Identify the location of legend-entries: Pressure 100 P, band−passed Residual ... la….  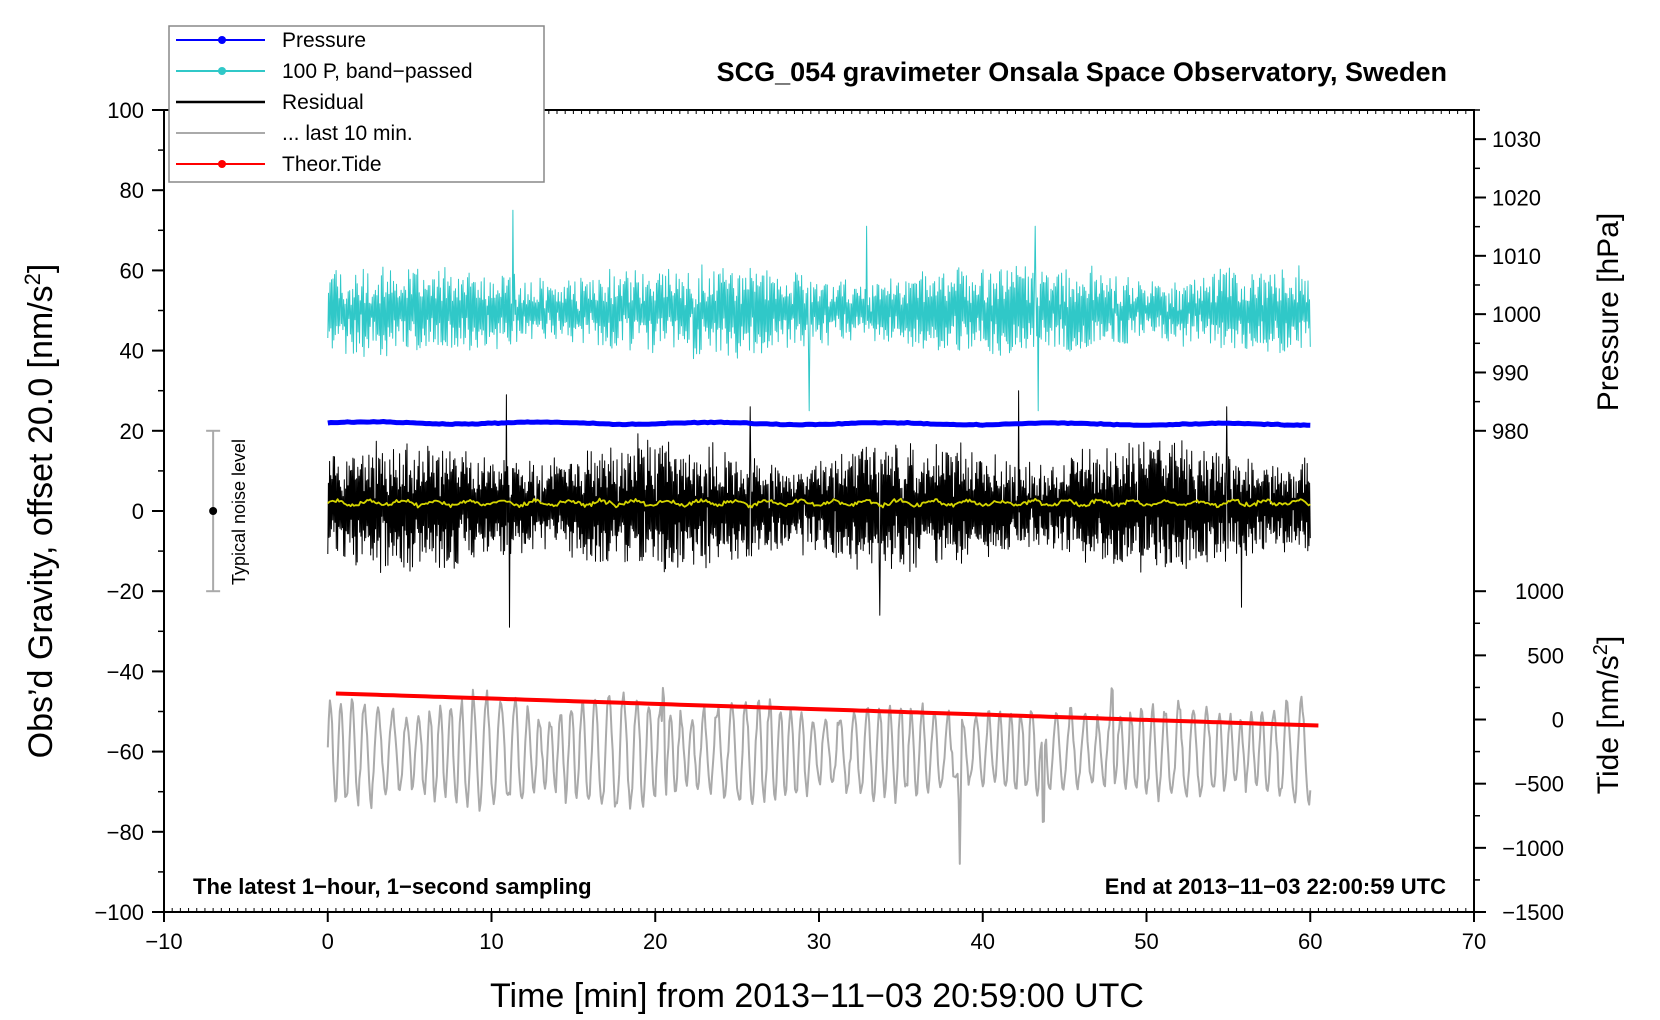
(324, 102).